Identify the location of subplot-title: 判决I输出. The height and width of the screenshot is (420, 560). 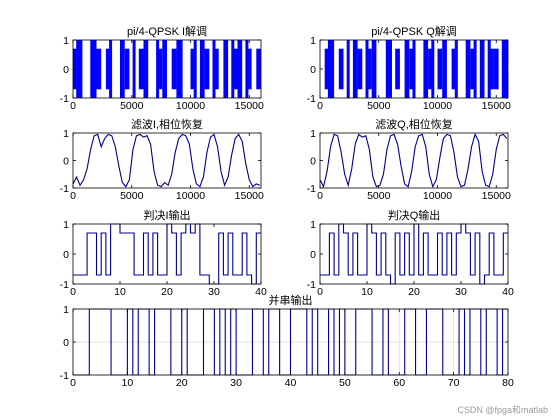
(166, 215).